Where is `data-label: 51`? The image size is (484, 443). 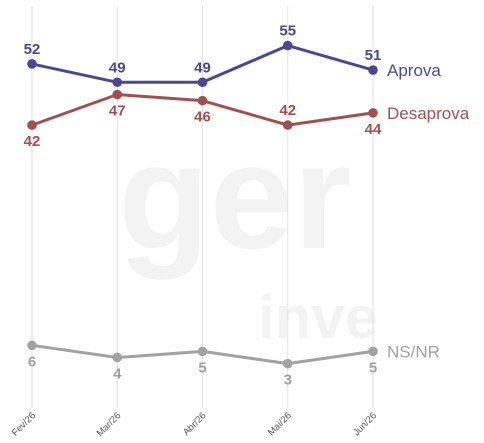 data-label: 51 is located at coordinates (373, 55).